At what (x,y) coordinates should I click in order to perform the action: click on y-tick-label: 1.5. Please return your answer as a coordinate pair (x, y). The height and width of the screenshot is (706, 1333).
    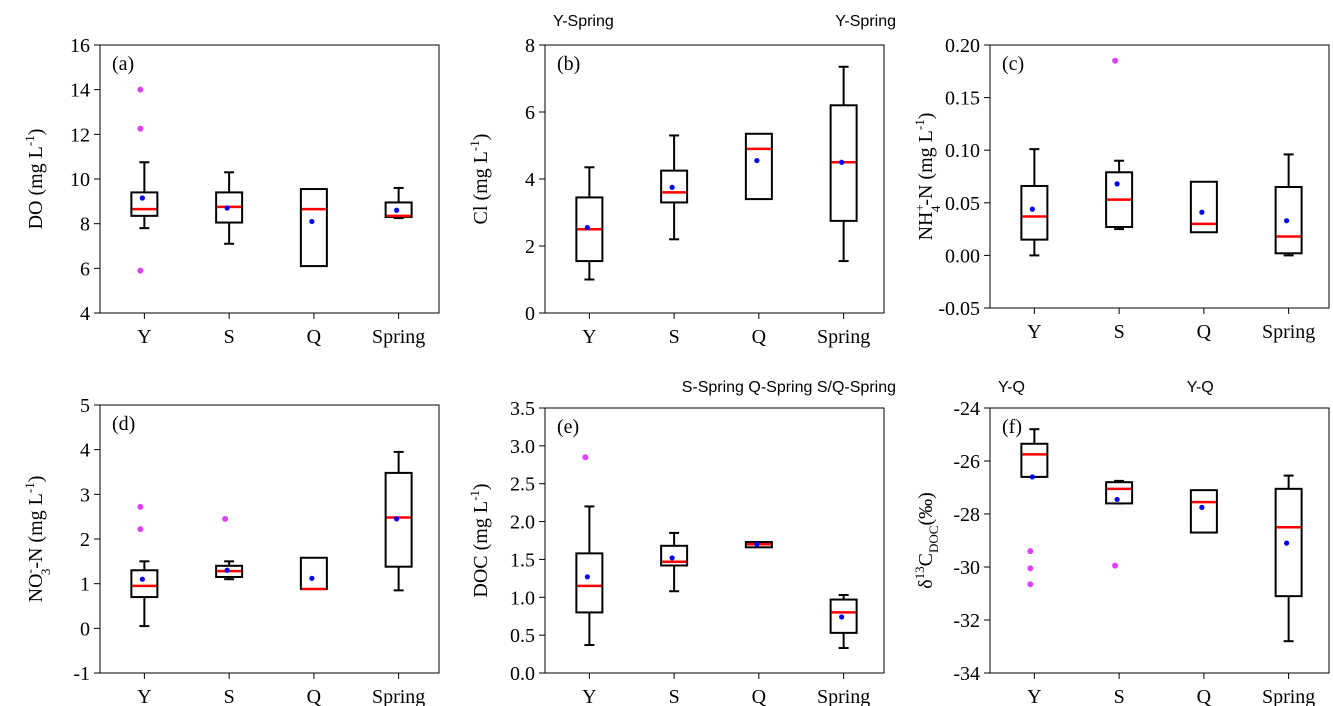
    Looking at the image, I should click on (522, 560).